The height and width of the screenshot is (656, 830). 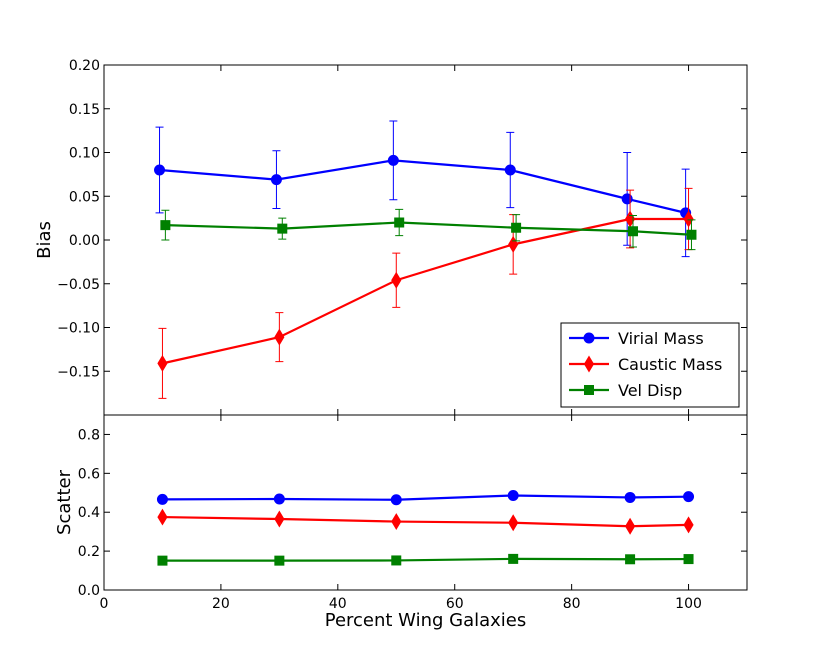 What do you see at coordinates (84, 66) in the screenshot?
I see `bias-ytick-label: 0.20` at bounding box center [84, 66].